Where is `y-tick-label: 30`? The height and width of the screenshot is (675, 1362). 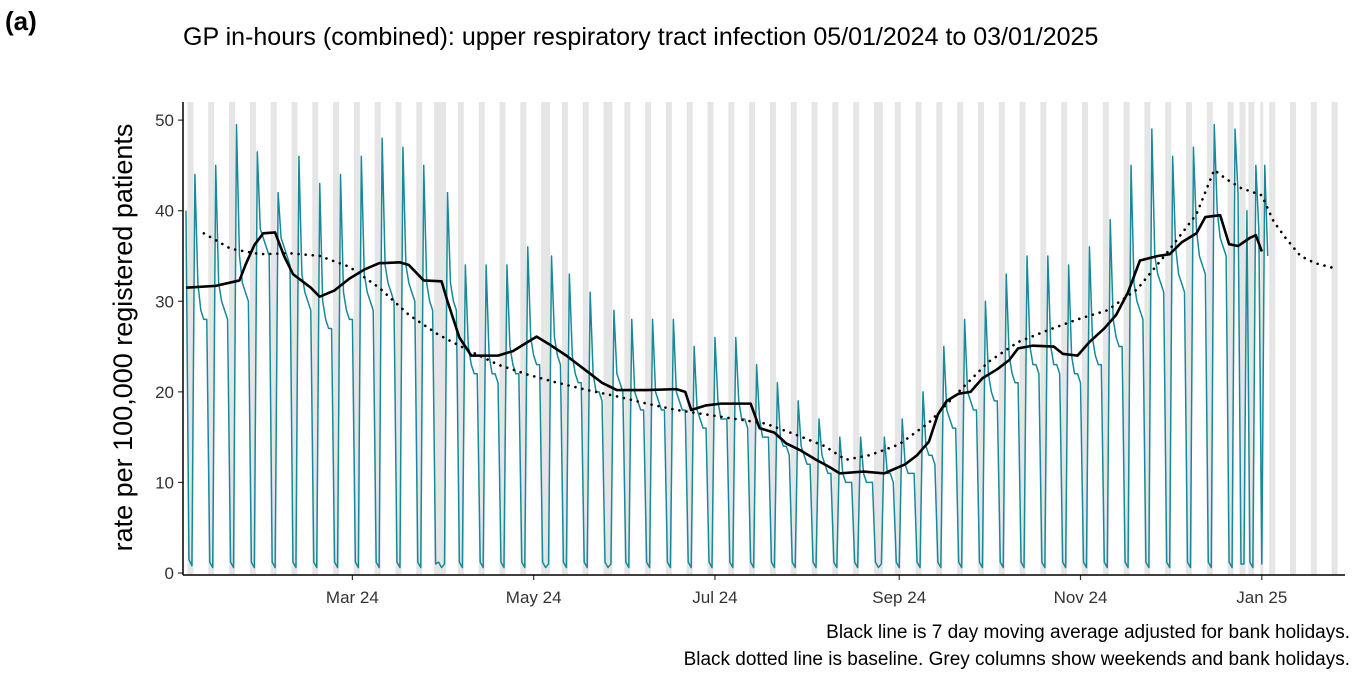 y-tick-label: 30 is located at coordinates (164, 301).